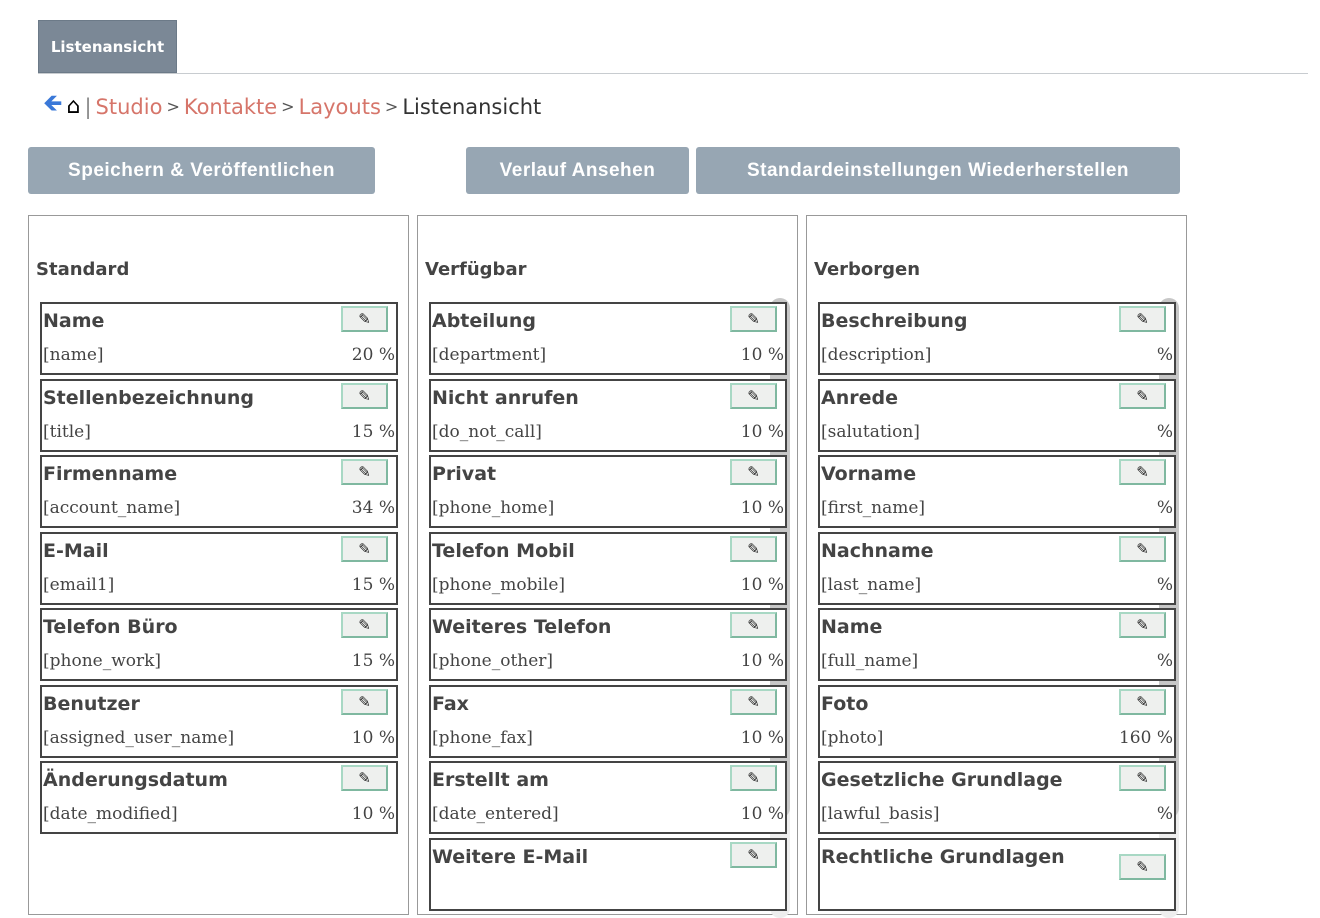 The image size is (1320, 918). What do you see at coordinates (472, 106) in the screenshot?
I see `breadcrumb-current: Listenansicht` at bounding box center [472, 106].